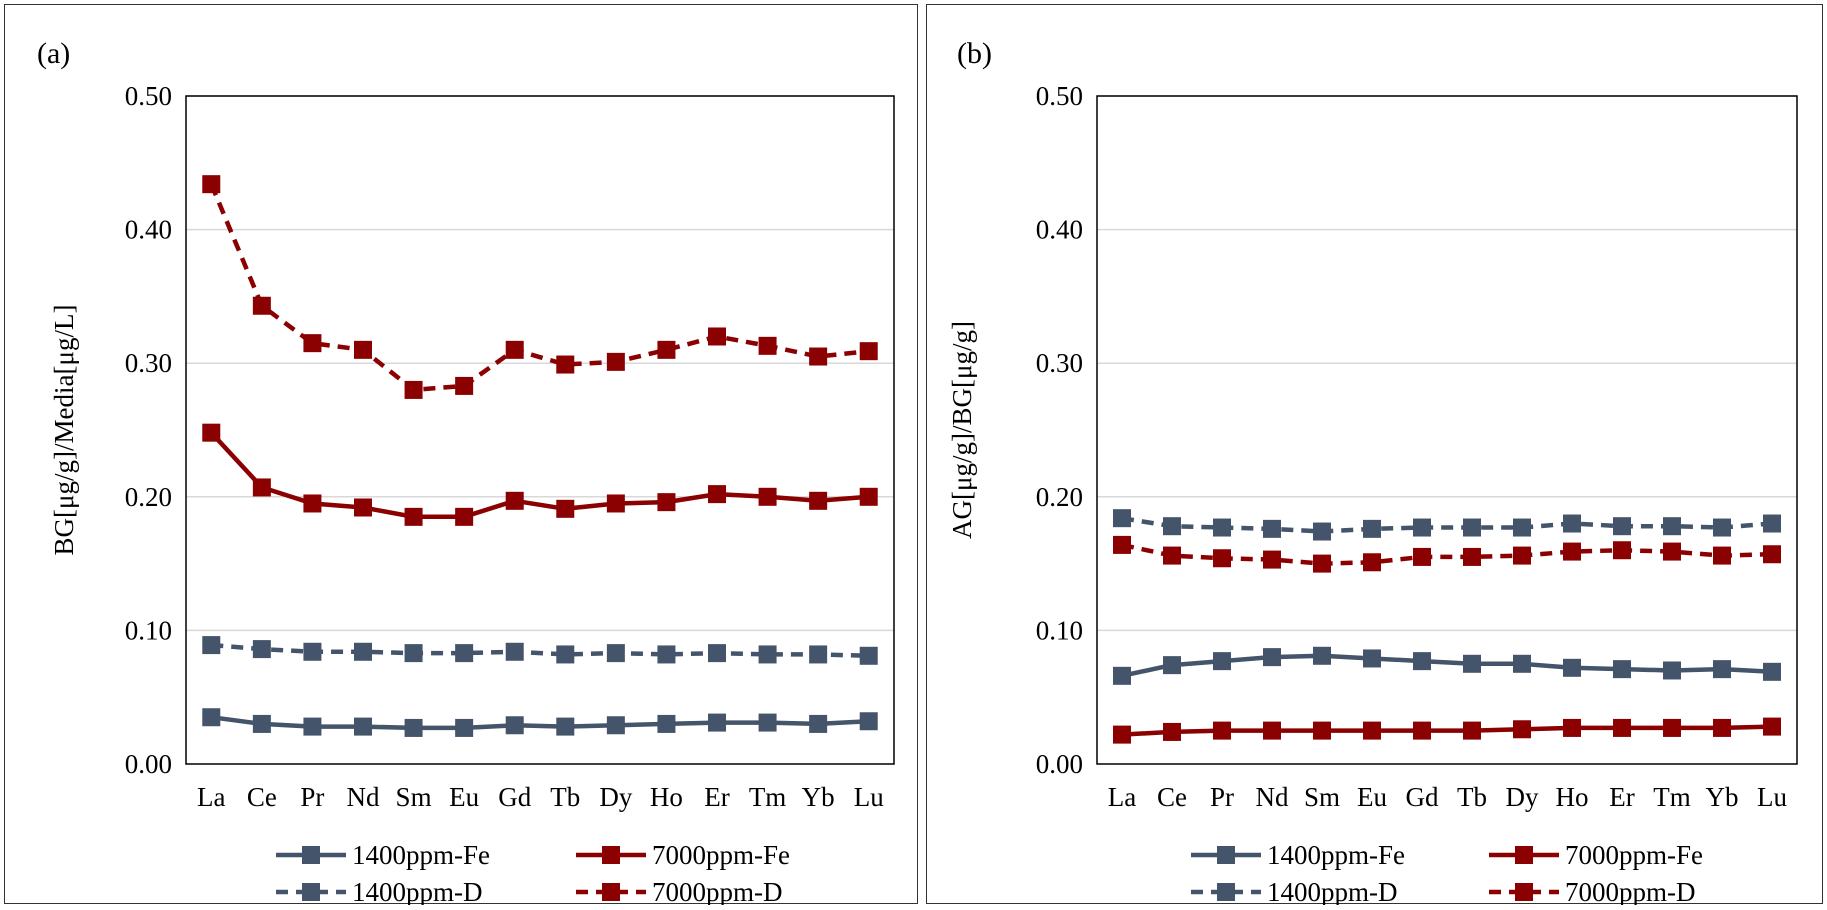  I want to click on panel-label: (a), so click(53, 53).